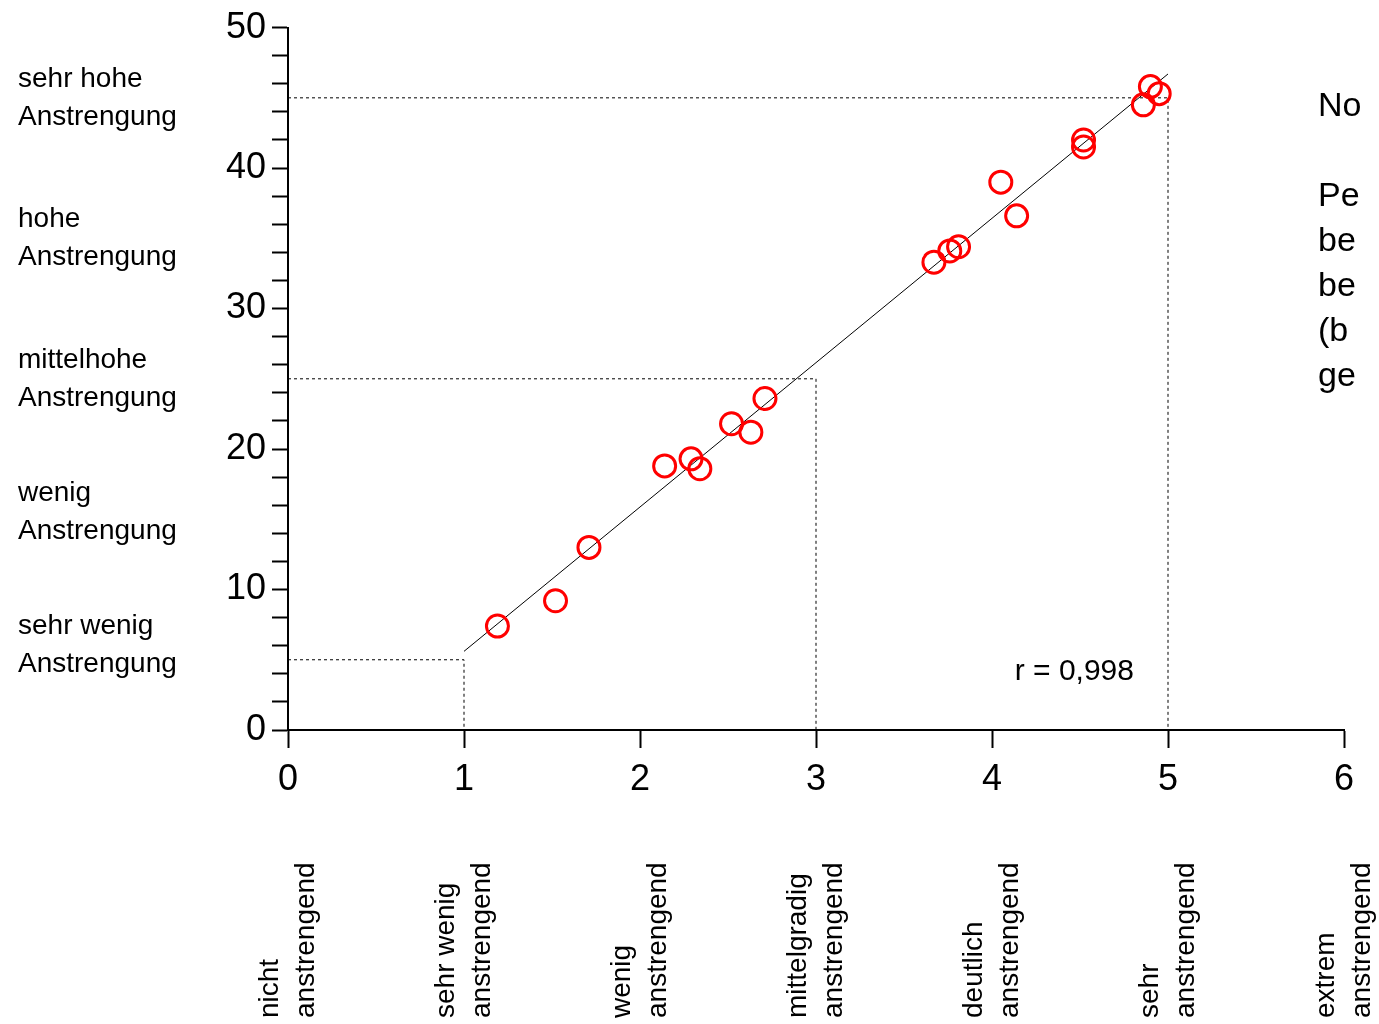 The width and height of the screenshot is (1379, 1024). I want to click on text: nicht anstrengend, so click(286, 940).